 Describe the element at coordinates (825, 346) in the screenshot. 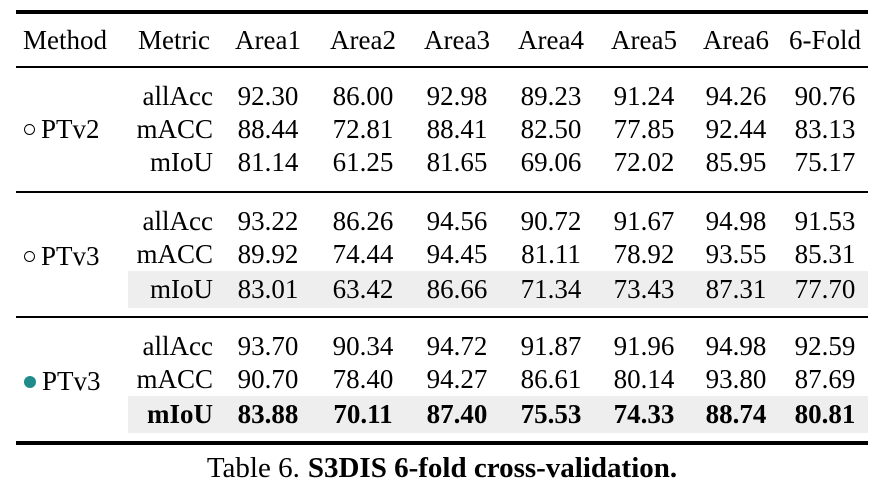

I see `value-cell: 92.59` at that location.